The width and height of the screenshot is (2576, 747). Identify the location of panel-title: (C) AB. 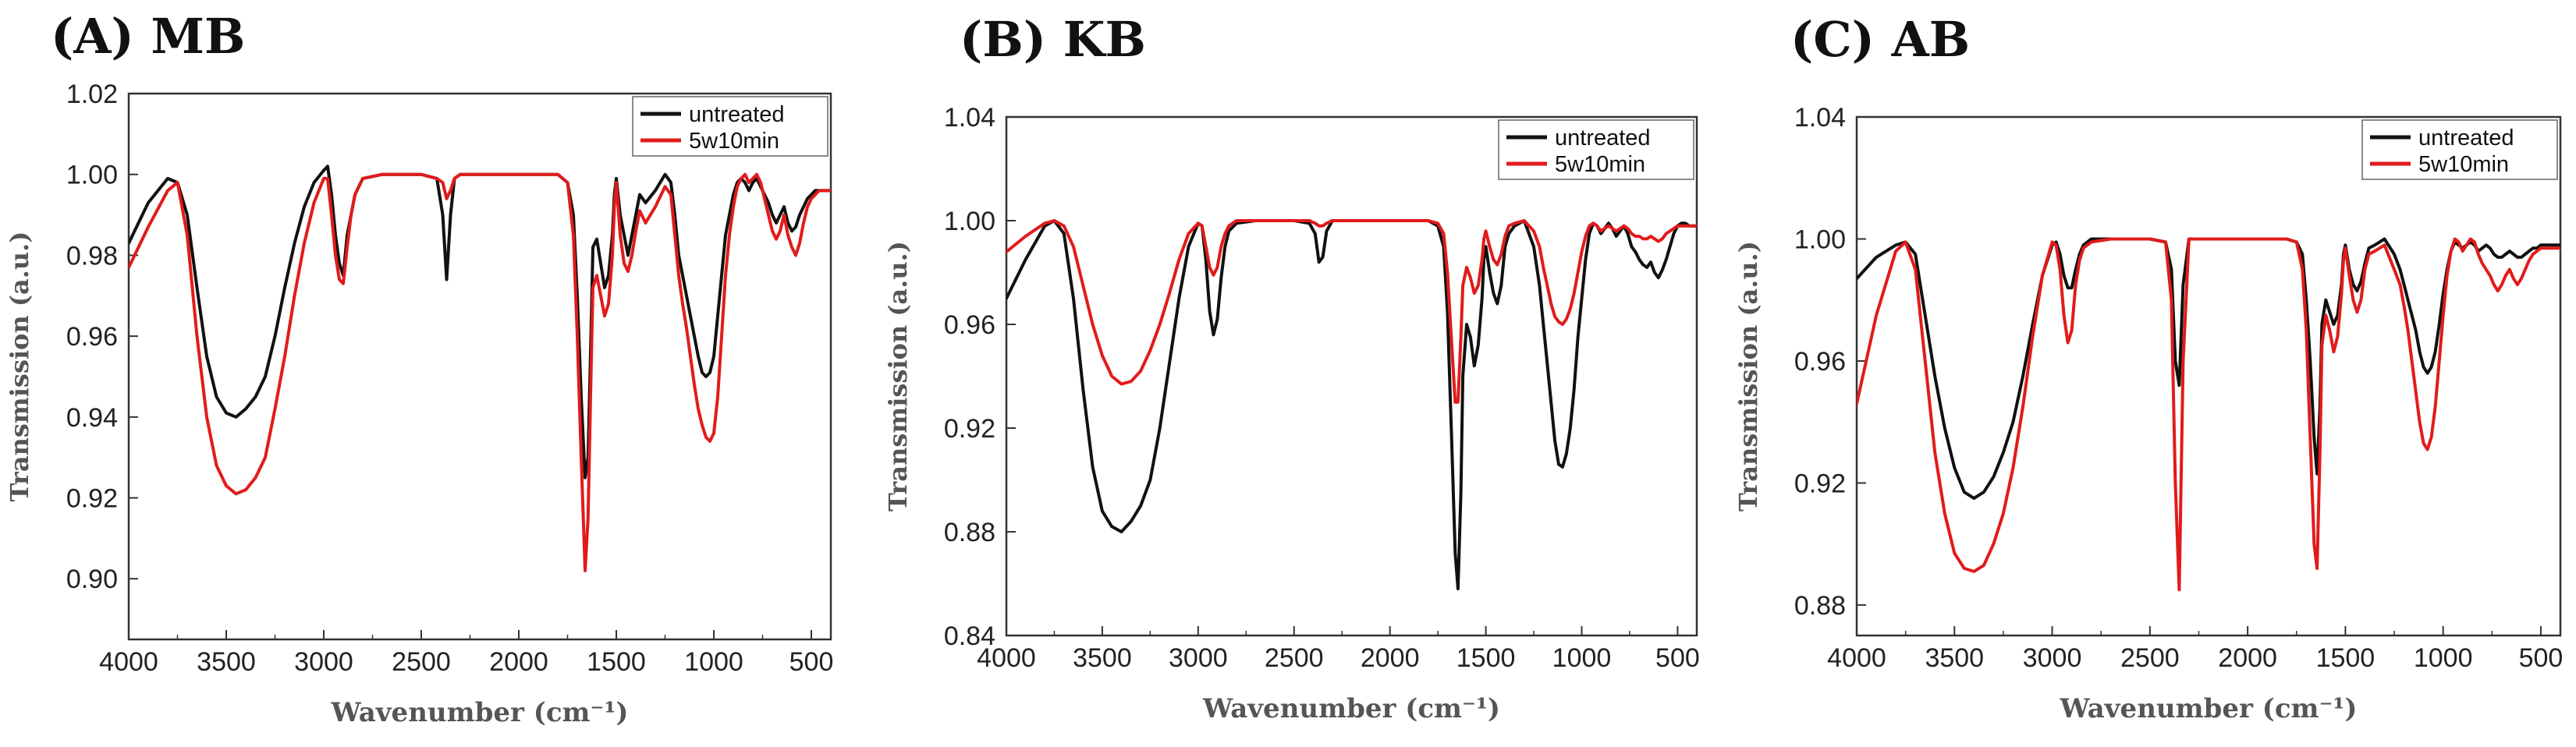
(1880, 39).